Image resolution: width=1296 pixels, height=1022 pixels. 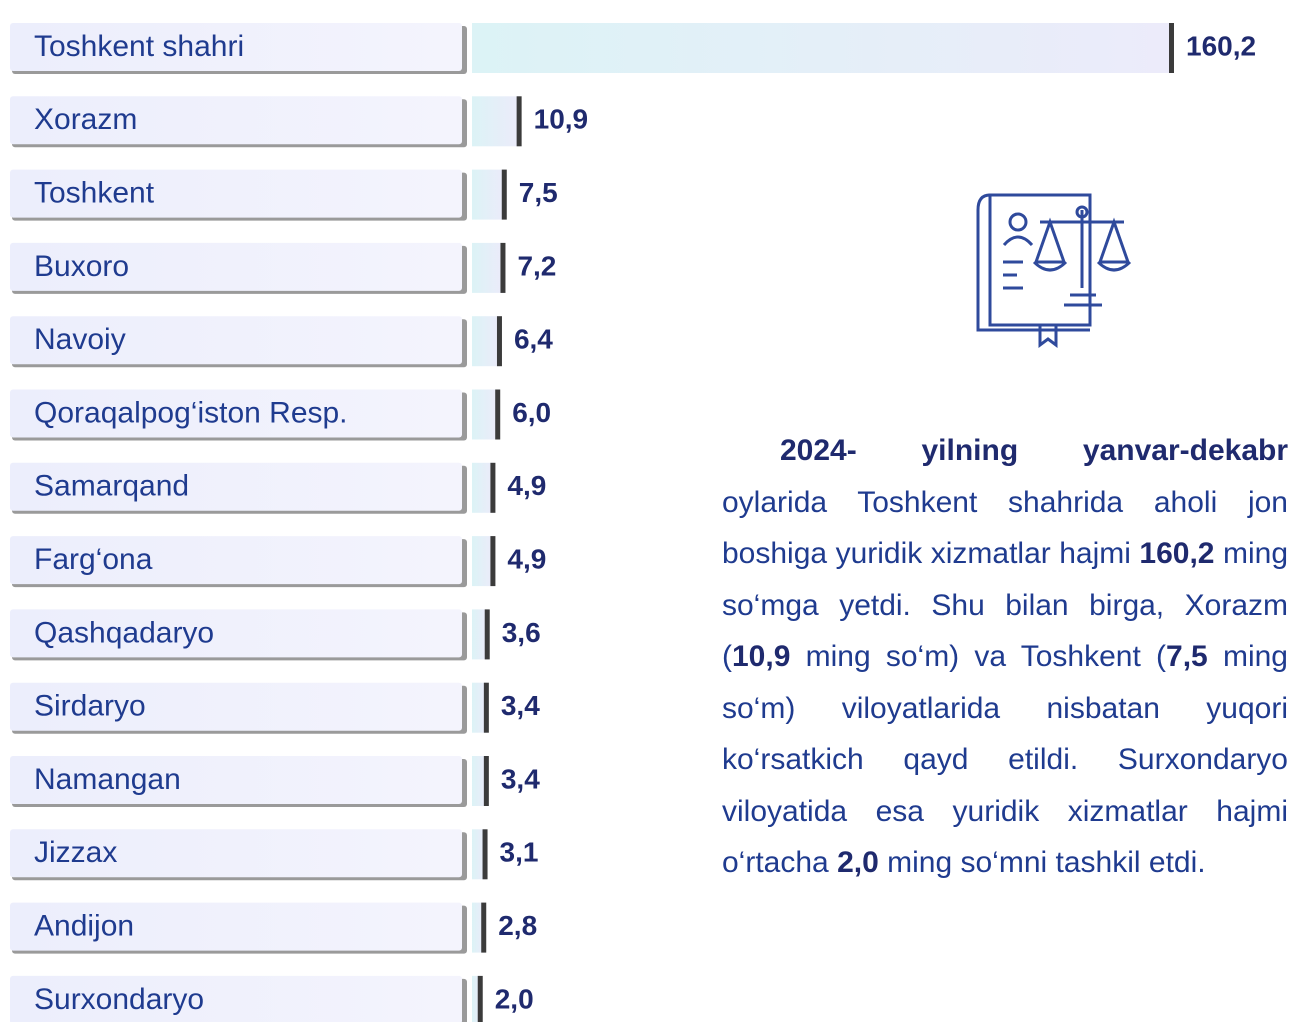 I want to click on icon, so click(x=1054, y=270).